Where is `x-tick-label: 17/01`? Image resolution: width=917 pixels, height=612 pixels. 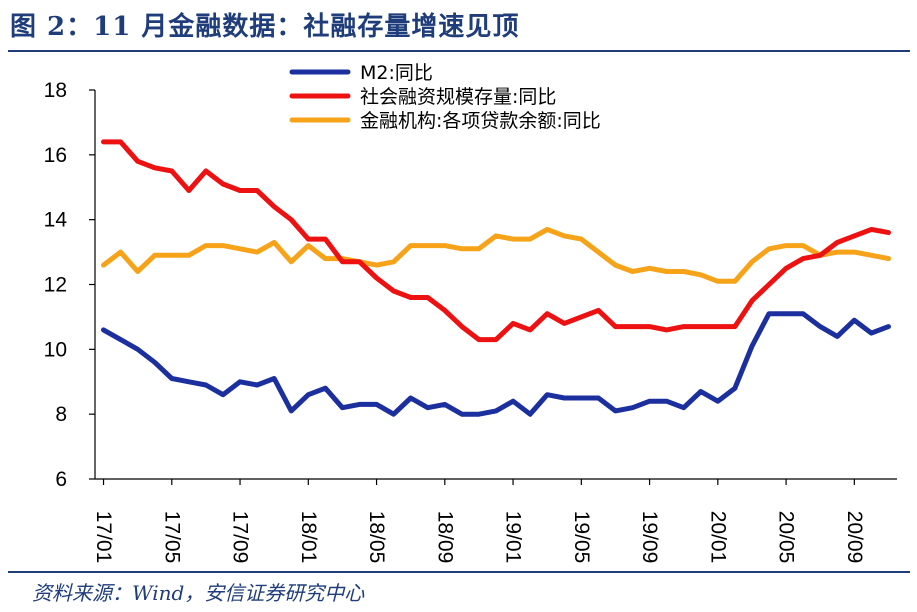
x-tick-label: 17/01 is located at coordinates (103, 537).